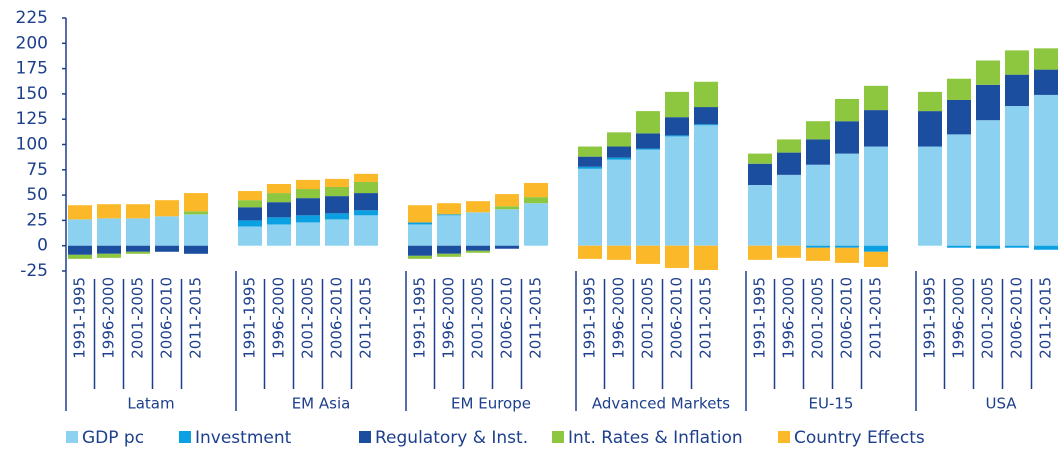 The image size is (1062, 452). Describe the element at coordinates (42, 246) in the screenshot. I see `y-tick-label: 0` at that location.